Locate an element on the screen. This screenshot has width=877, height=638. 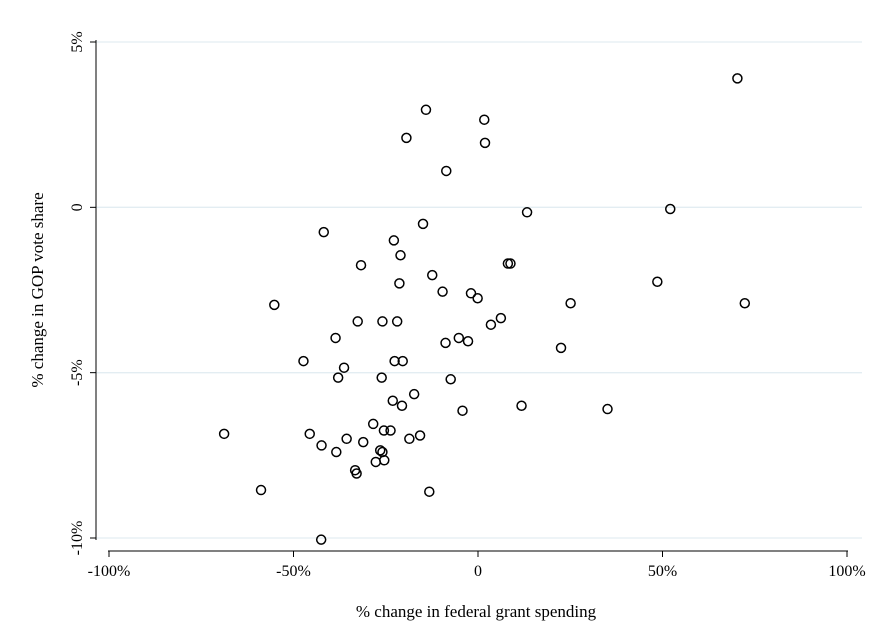
y-axis-label: % change in GOP vote share is located at coordinates (37, 289).